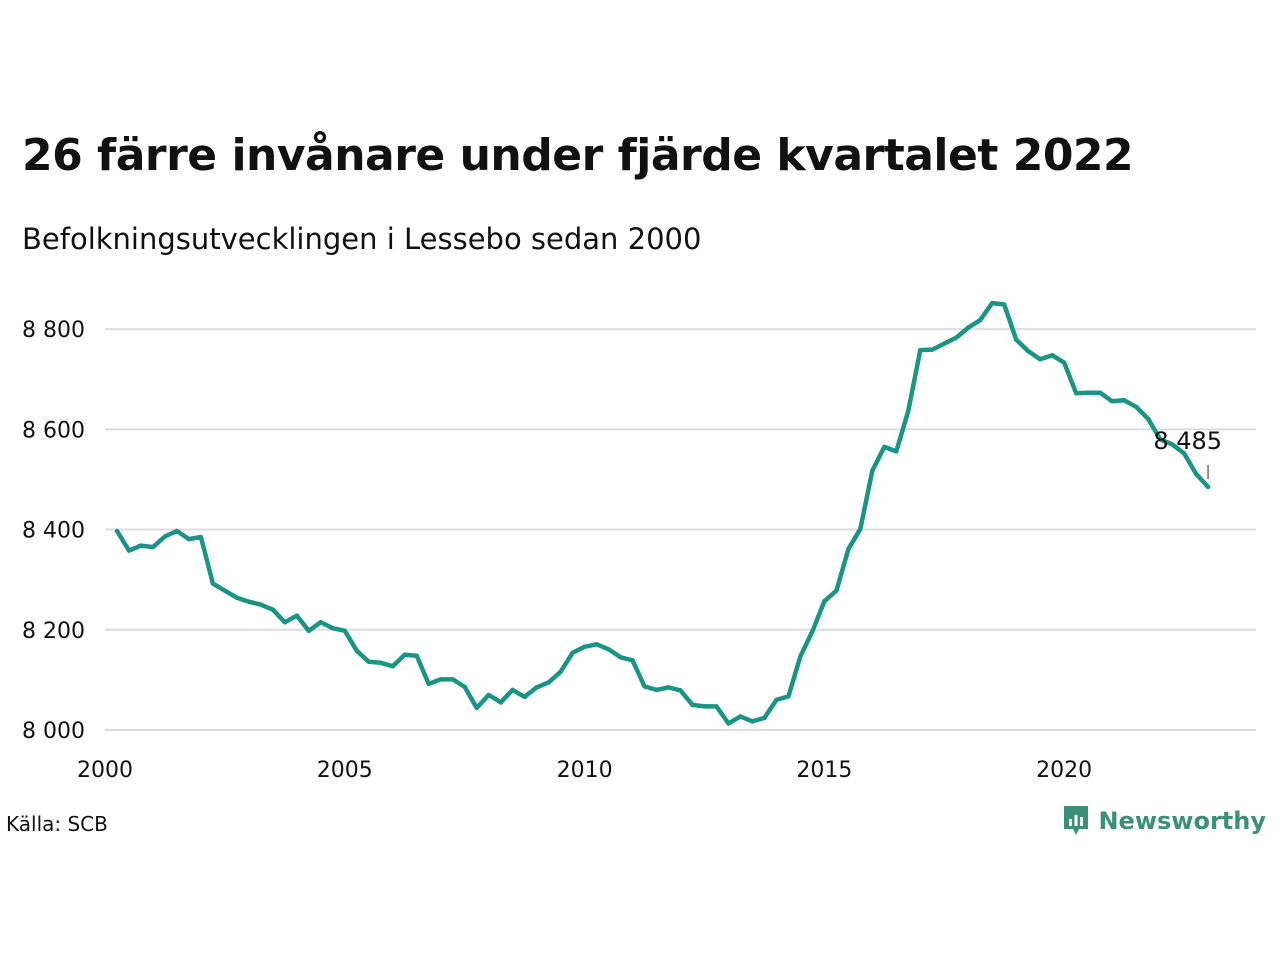  Describe the element at coordinates (1064, 770) in the screenshot. I see `x-tick-label: 2020` at that location.